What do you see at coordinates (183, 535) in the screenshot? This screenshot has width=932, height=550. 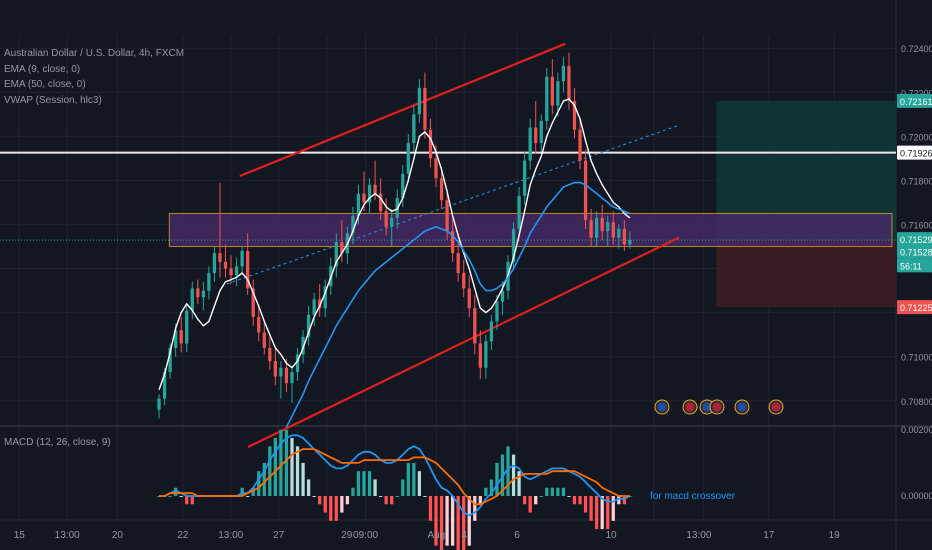 I see `time-axis-label: 22` at bounding box center [183, 535].